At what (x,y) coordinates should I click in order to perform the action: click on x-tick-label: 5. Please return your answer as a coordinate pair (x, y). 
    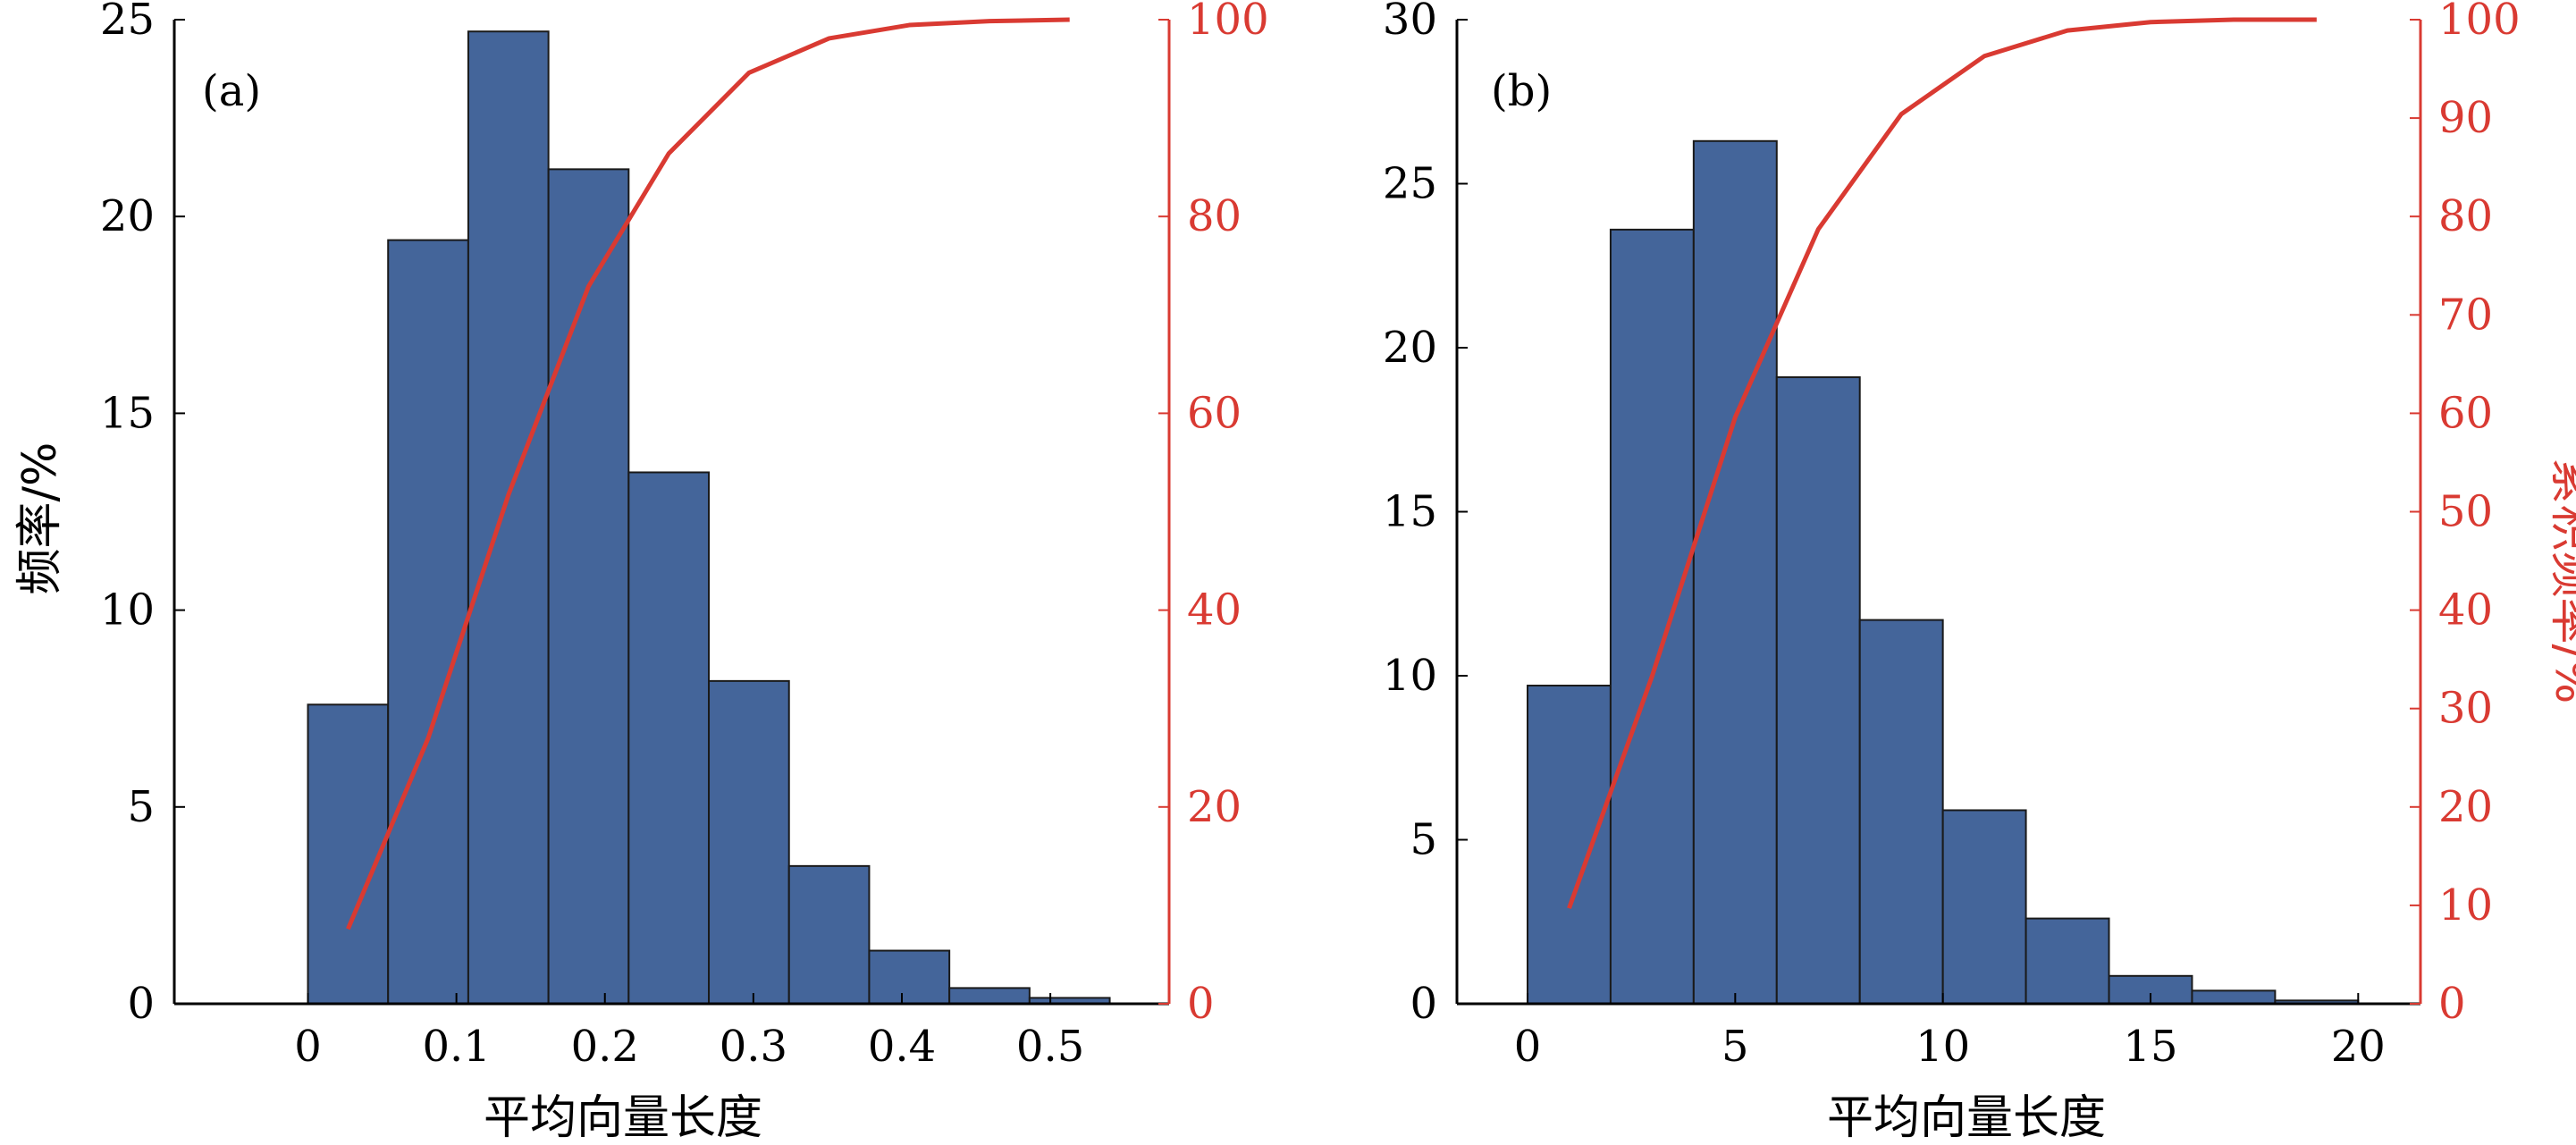
    Looking at the image, I should click on (1736, 1047).